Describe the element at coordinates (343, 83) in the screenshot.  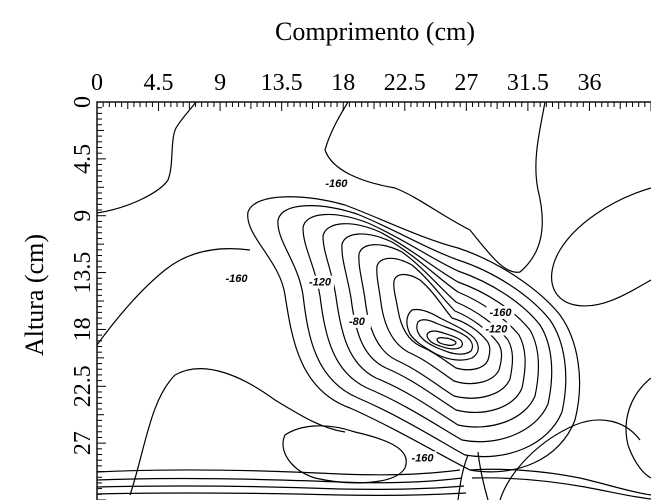
I see `x-tick-label: 18` at that location.